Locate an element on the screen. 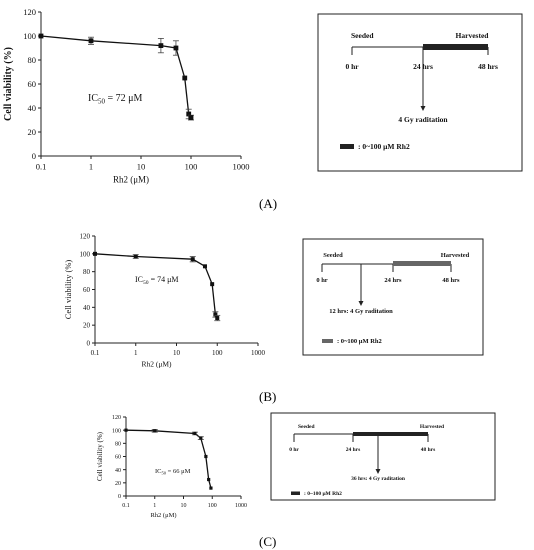  y-tick-label-b-4: 80 is located at coordinates (87, 272).